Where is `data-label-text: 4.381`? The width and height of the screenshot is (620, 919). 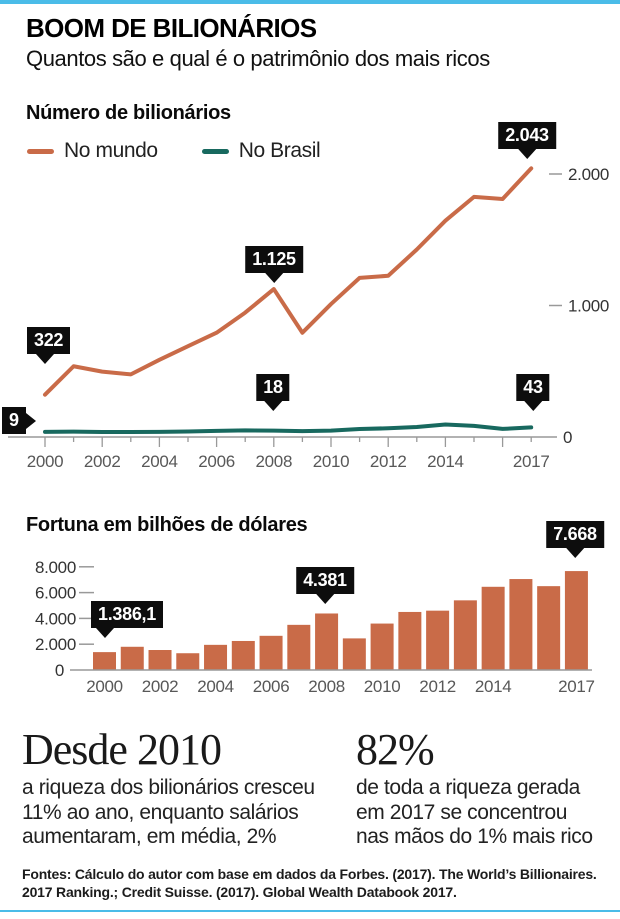
data-label-text: 4.381 is located at coordinates (325, 580).